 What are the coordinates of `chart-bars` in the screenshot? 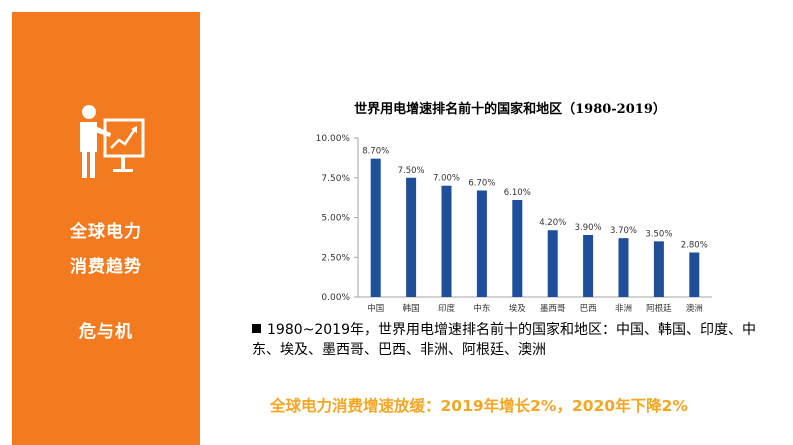 It's located at (535, 228).